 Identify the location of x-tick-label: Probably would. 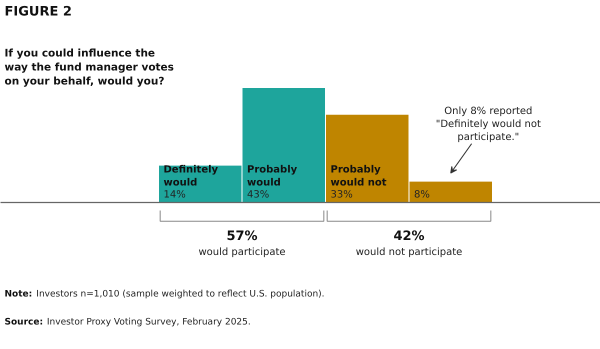
(272, 176).